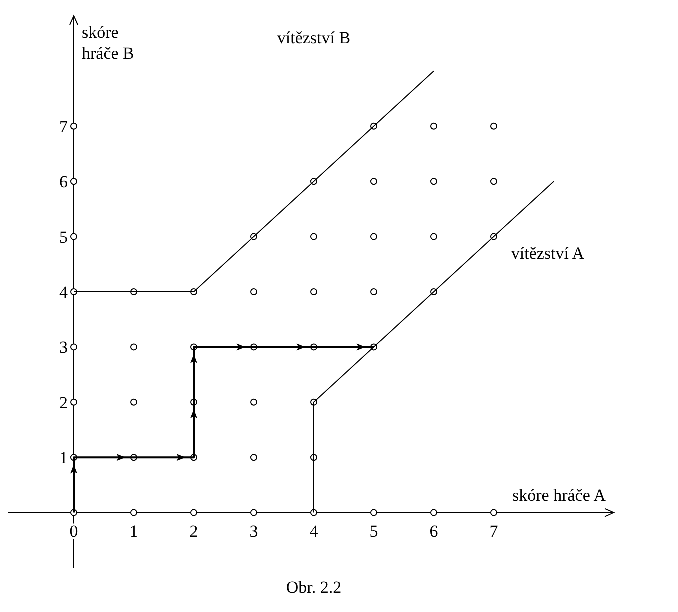  What do you see at coordinates (64, 292) in the screenshot?
I see `y-tick-label: 4` at bounding box center [64, 292].